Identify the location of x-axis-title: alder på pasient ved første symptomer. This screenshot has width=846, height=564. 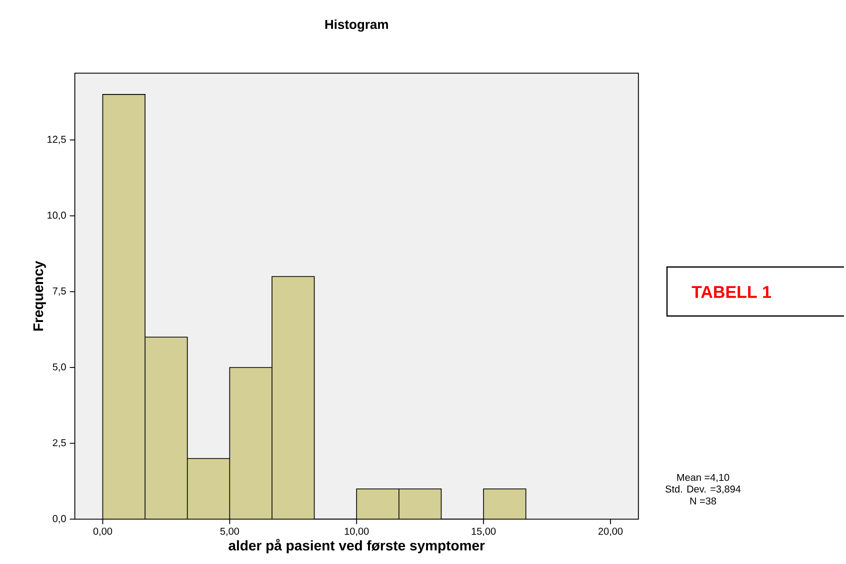
(356, 546).